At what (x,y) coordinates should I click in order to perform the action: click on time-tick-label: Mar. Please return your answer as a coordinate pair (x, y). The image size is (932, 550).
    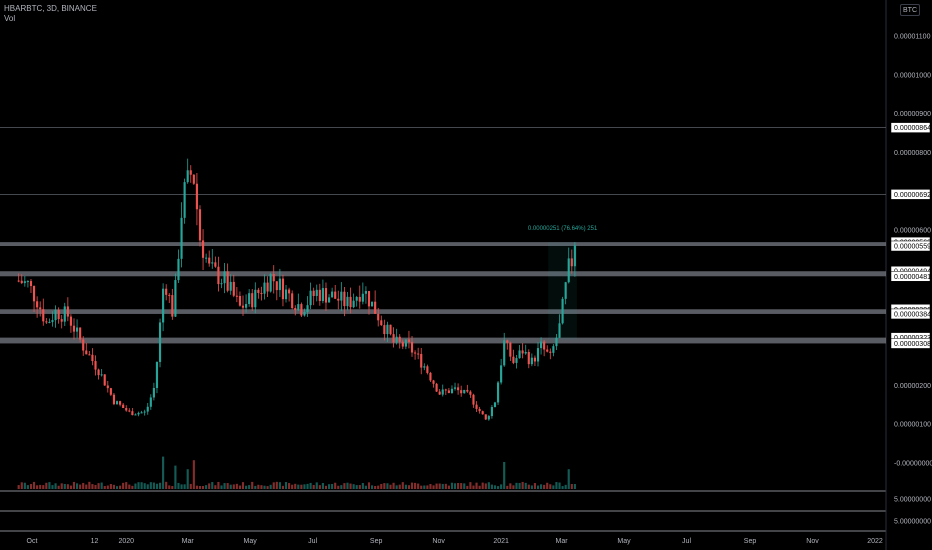
    Looking at the image, I should click on (562, 541).